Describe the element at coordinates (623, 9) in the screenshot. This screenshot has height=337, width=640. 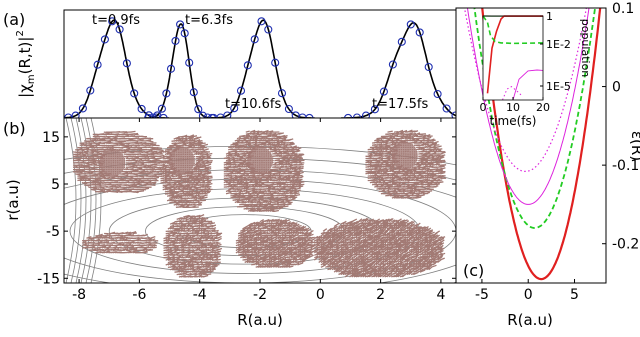
I see `y-tick-label: 0.1` at that location.